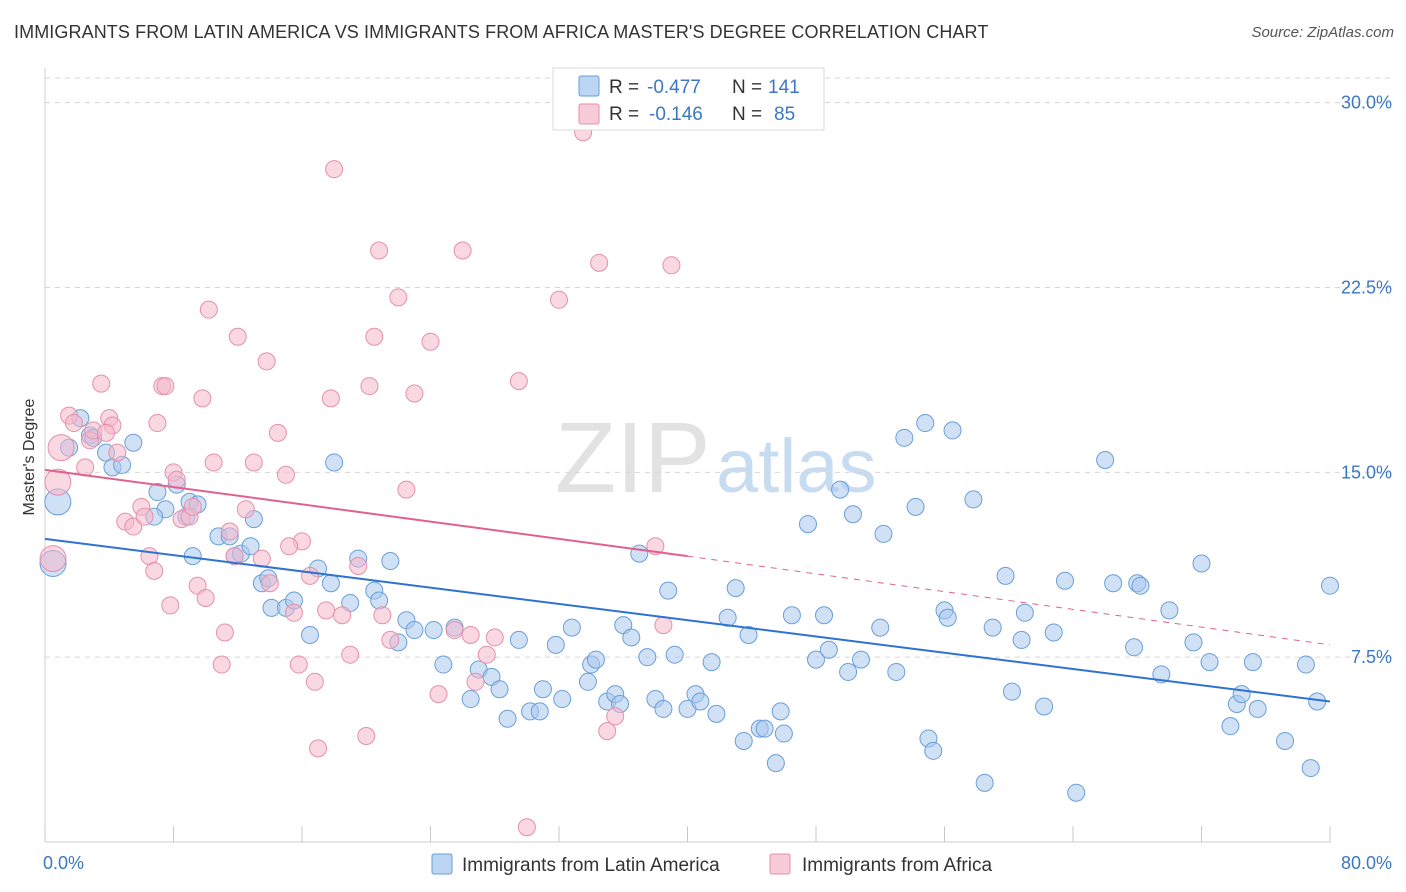  Describe the element at coordinates (1366, 863) in the screenshot. I see `x-tick-label: 80.0%` at that location.